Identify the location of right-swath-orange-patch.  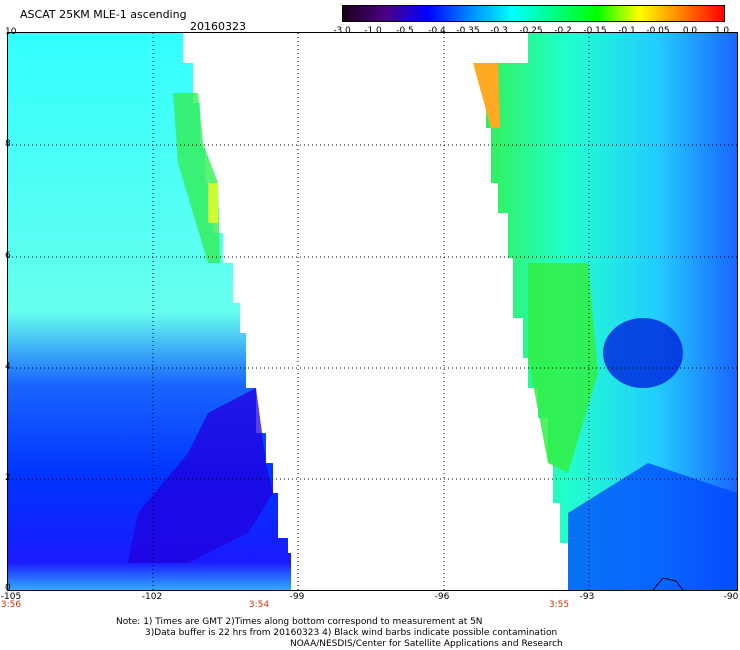
(486, 95).